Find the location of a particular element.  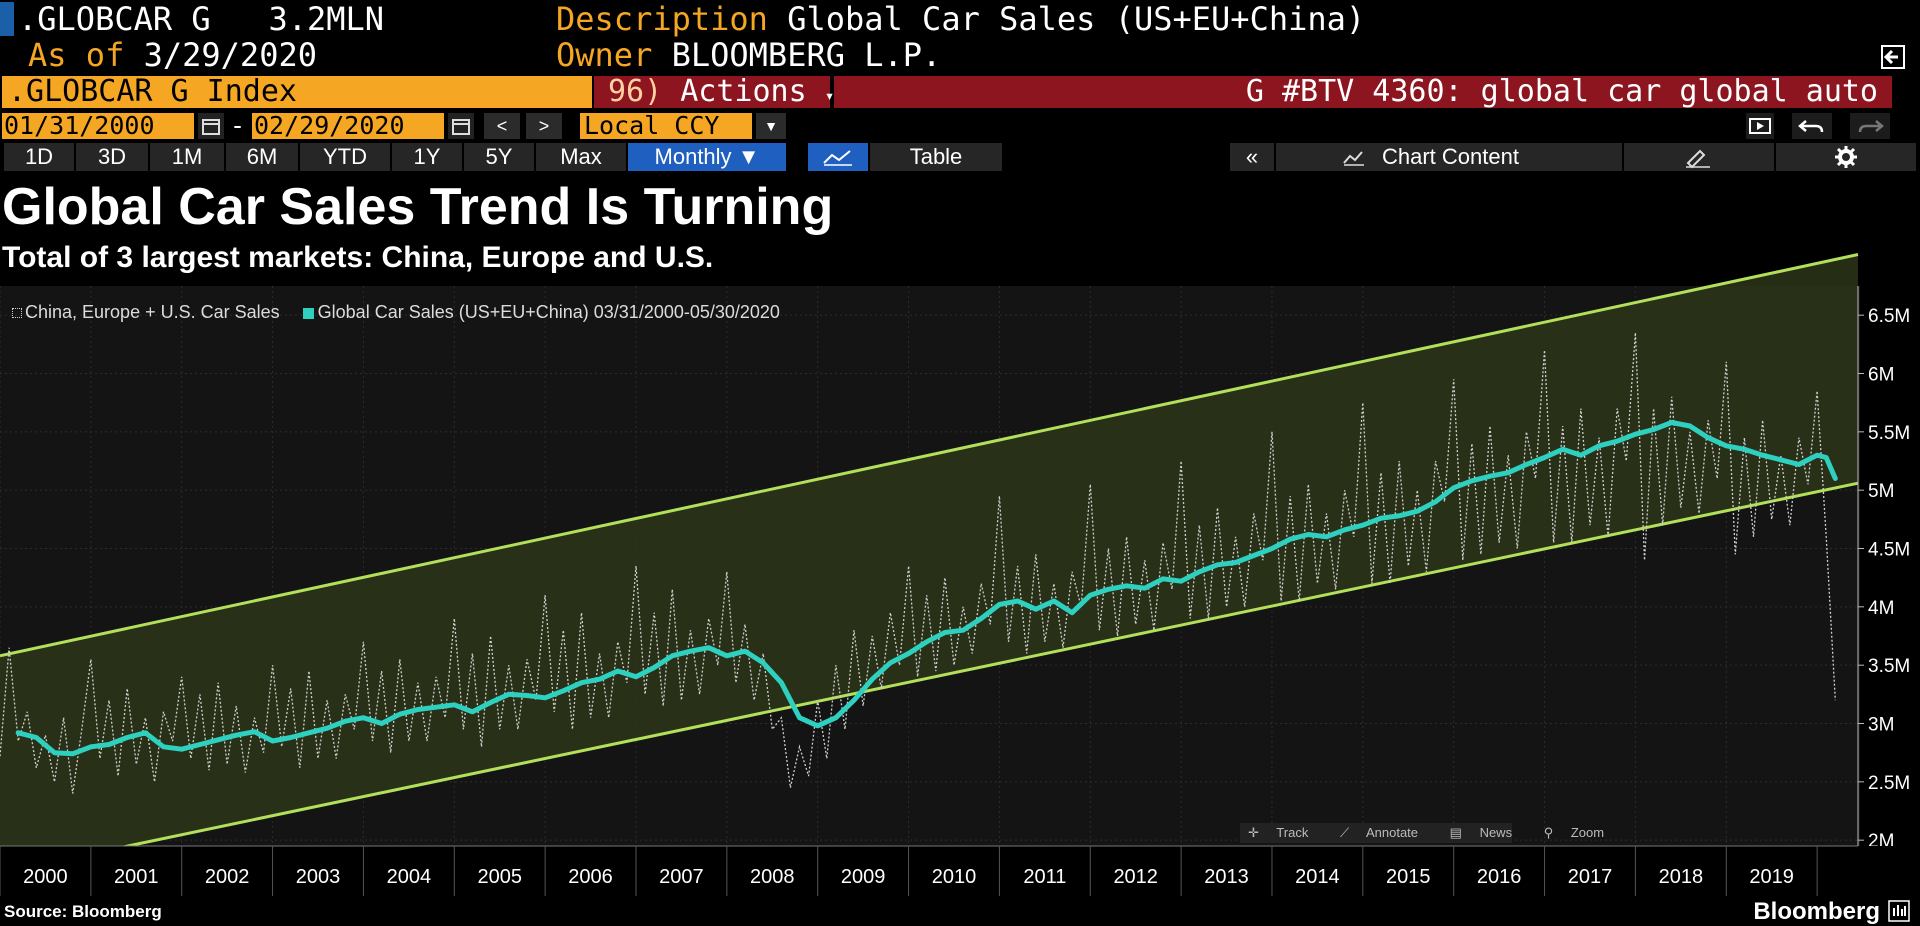

brand-logo: Bloomberg is located at coordinates (1816, 912).